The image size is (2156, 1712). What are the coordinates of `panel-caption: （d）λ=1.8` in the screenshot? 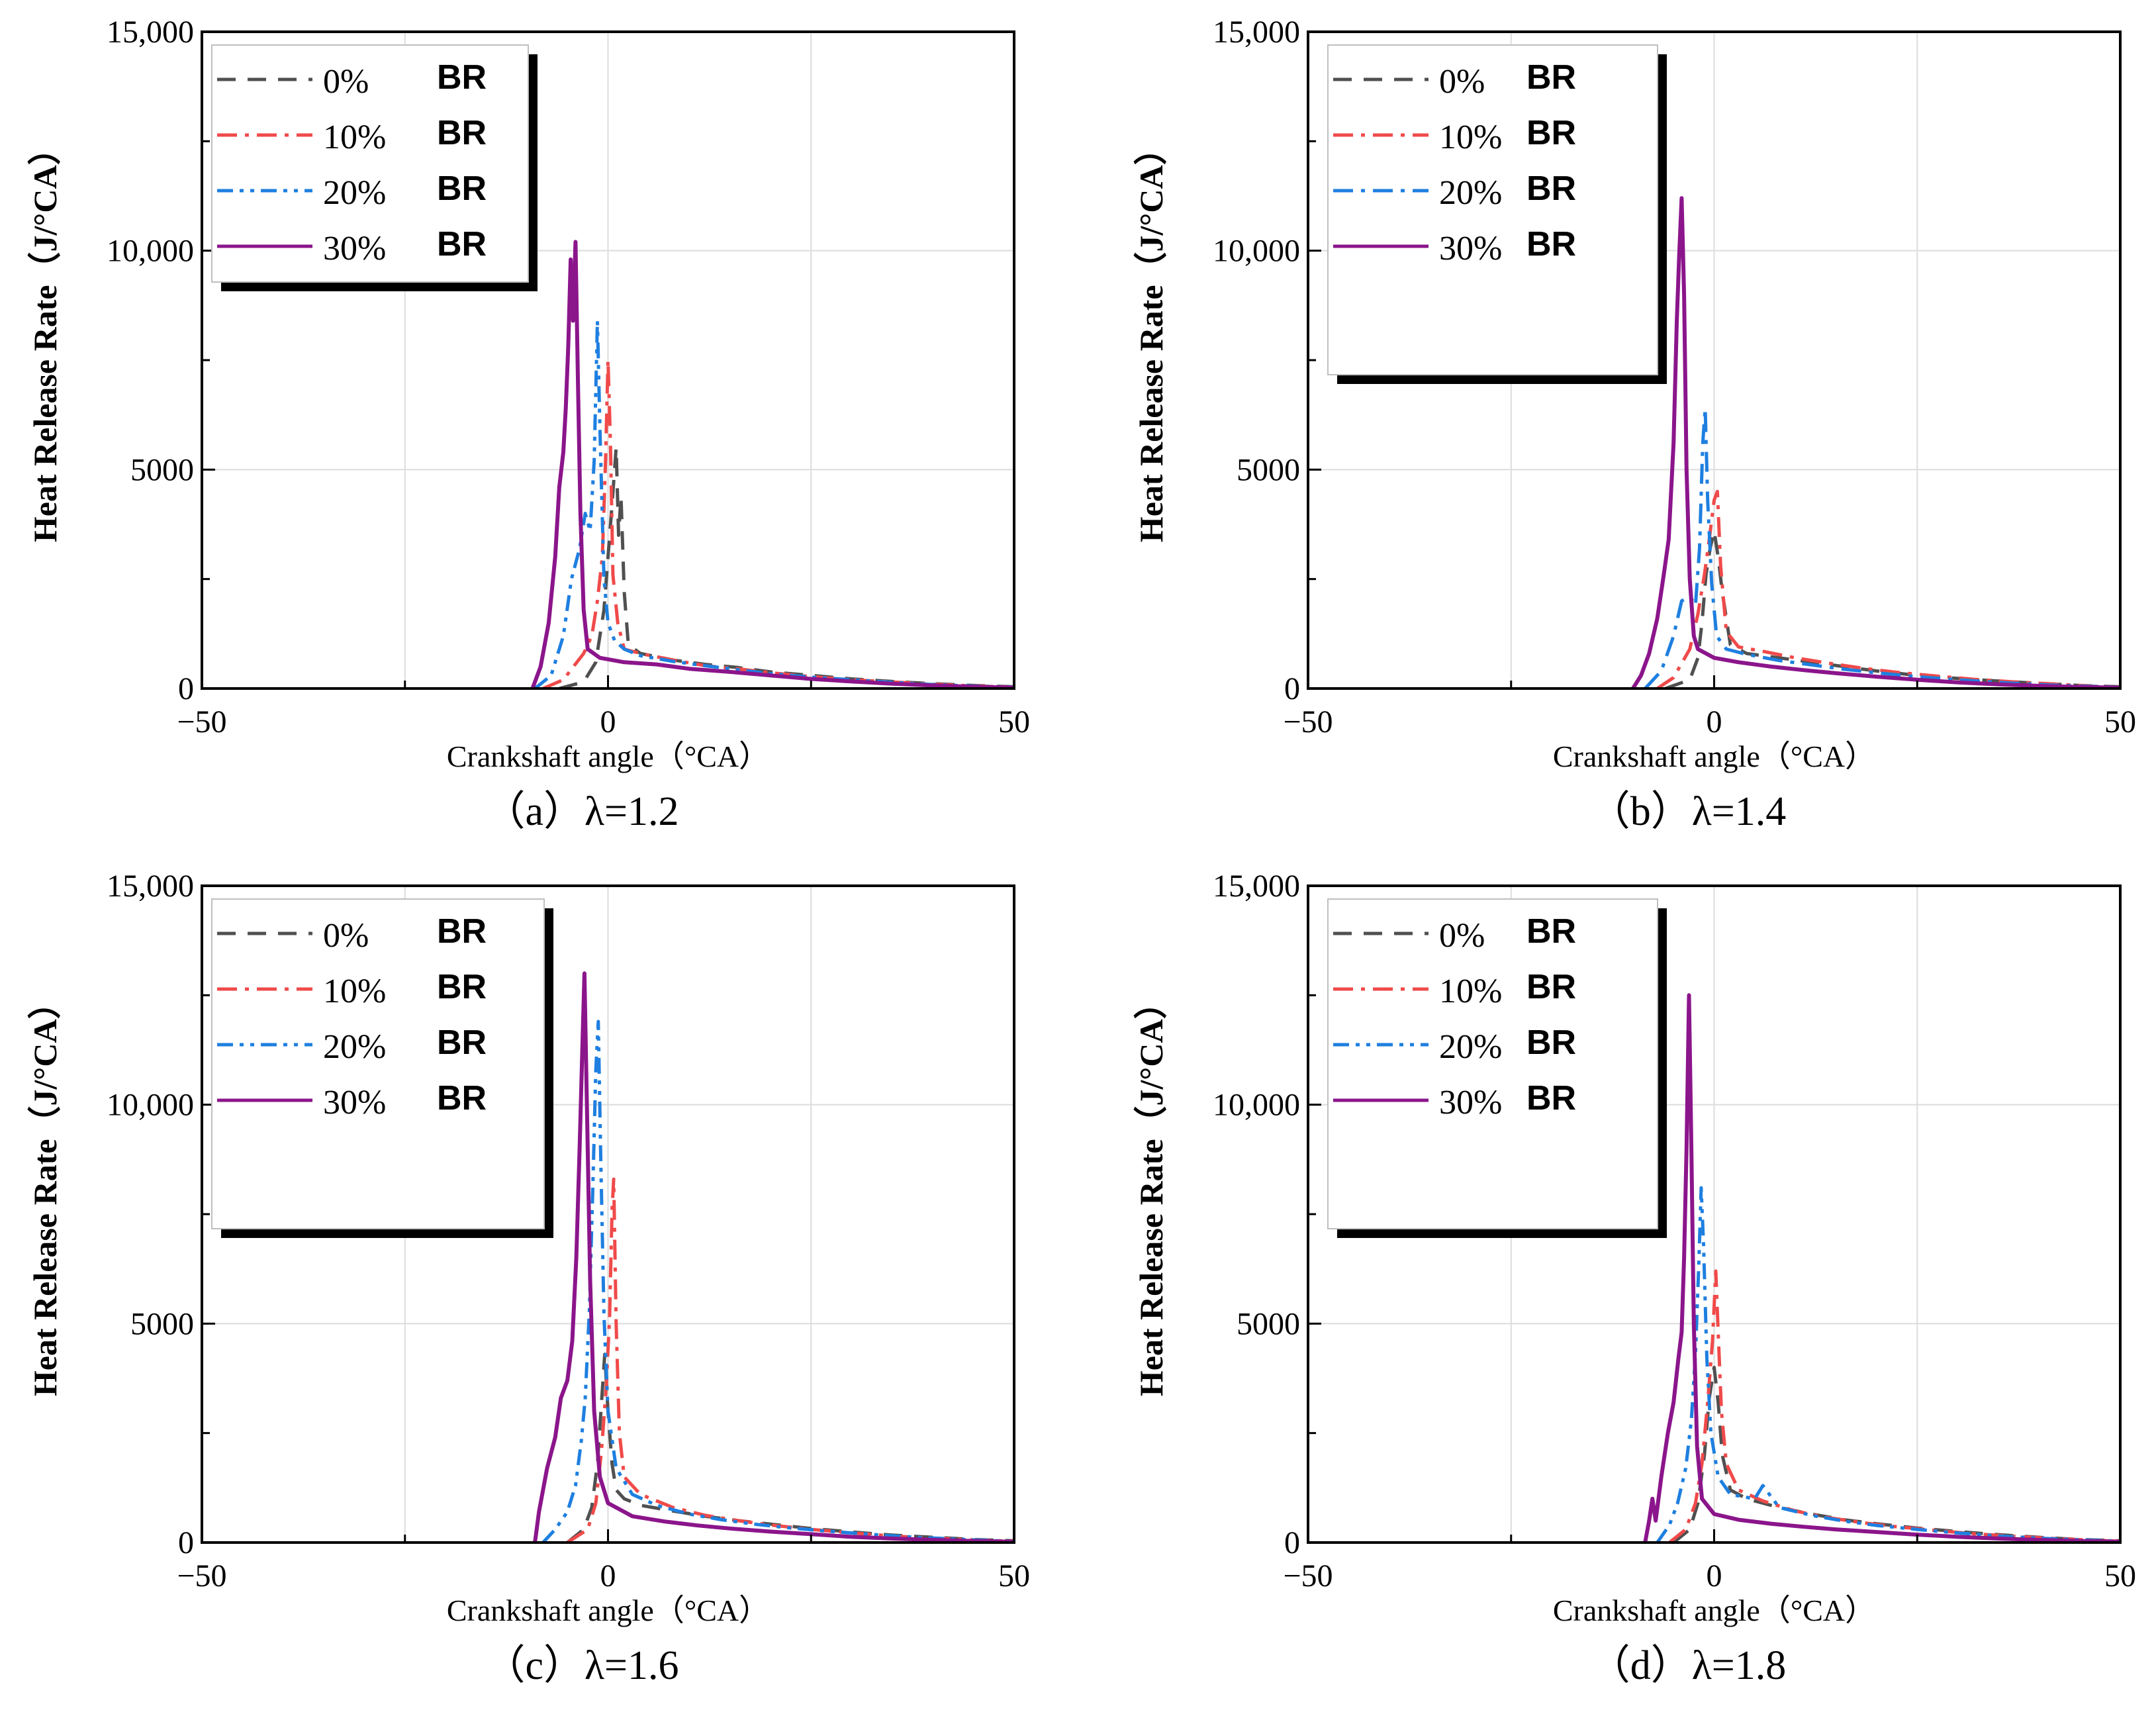 It's located at (1688, 1666).